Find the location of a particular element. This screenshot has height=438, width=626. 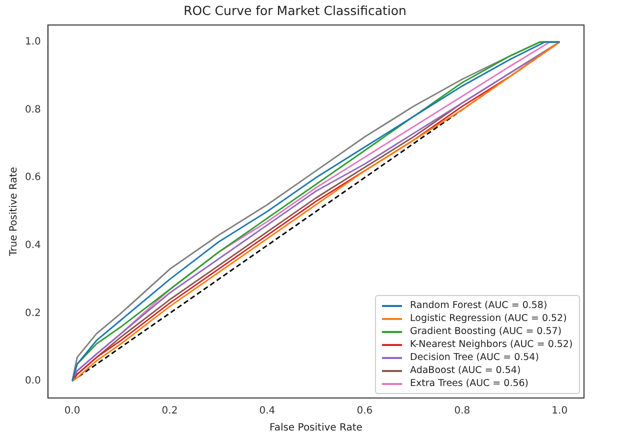

y-axis-title: True Positive Rate is located at coordinates (14, 212).